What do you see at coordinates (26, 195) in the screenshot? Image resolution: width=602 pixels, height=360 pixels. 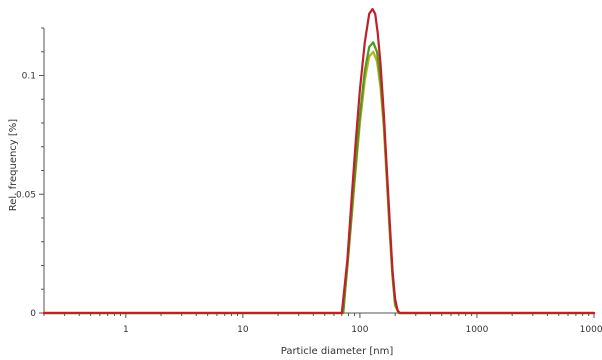 I see `y-tick-label: 0.05` at bounding box center [26, 195].